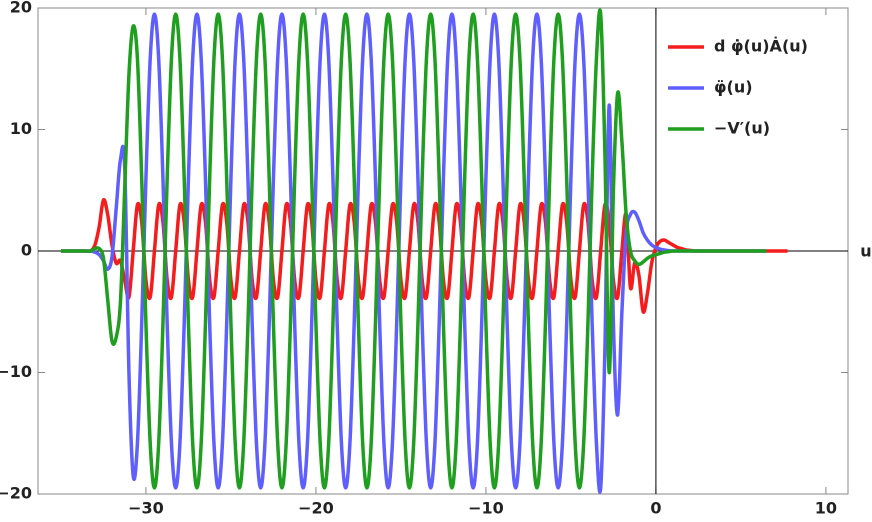  Describe the element at coordinates (486, 508) in the screenshot. I see `x-tick-label: −10` at that location.